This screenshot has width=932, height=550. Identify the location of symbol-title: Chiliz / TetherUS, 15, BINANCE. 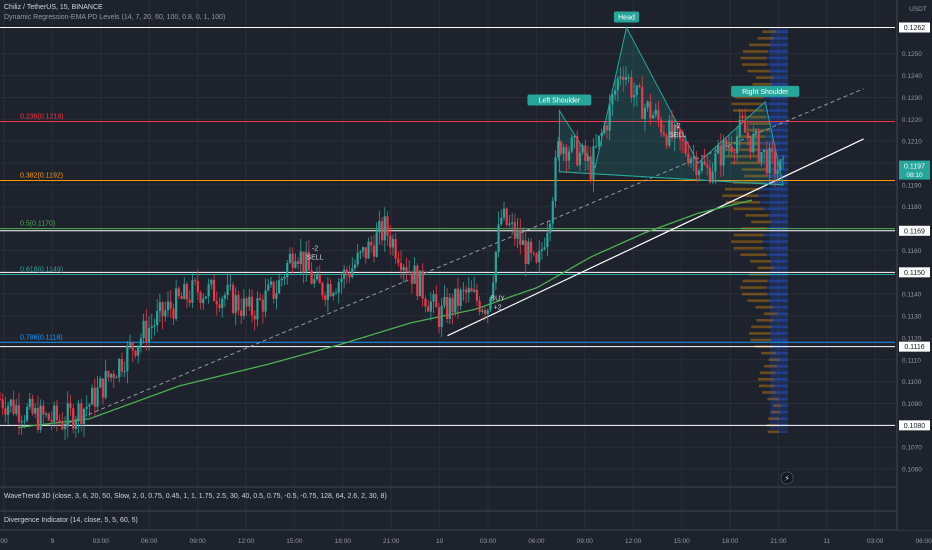
(53, 7).